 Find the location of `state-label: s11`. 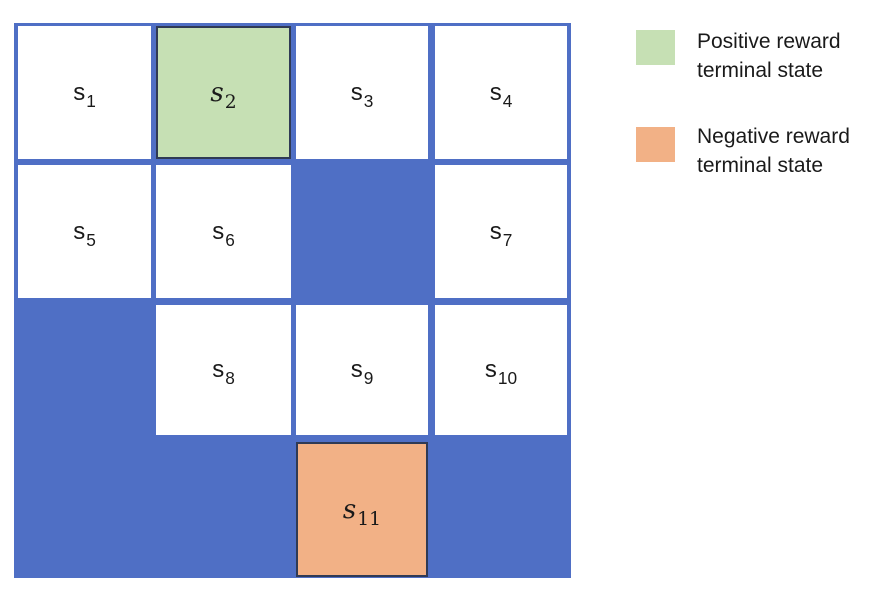

state-label: s11 is located at coordinates (361, 512).